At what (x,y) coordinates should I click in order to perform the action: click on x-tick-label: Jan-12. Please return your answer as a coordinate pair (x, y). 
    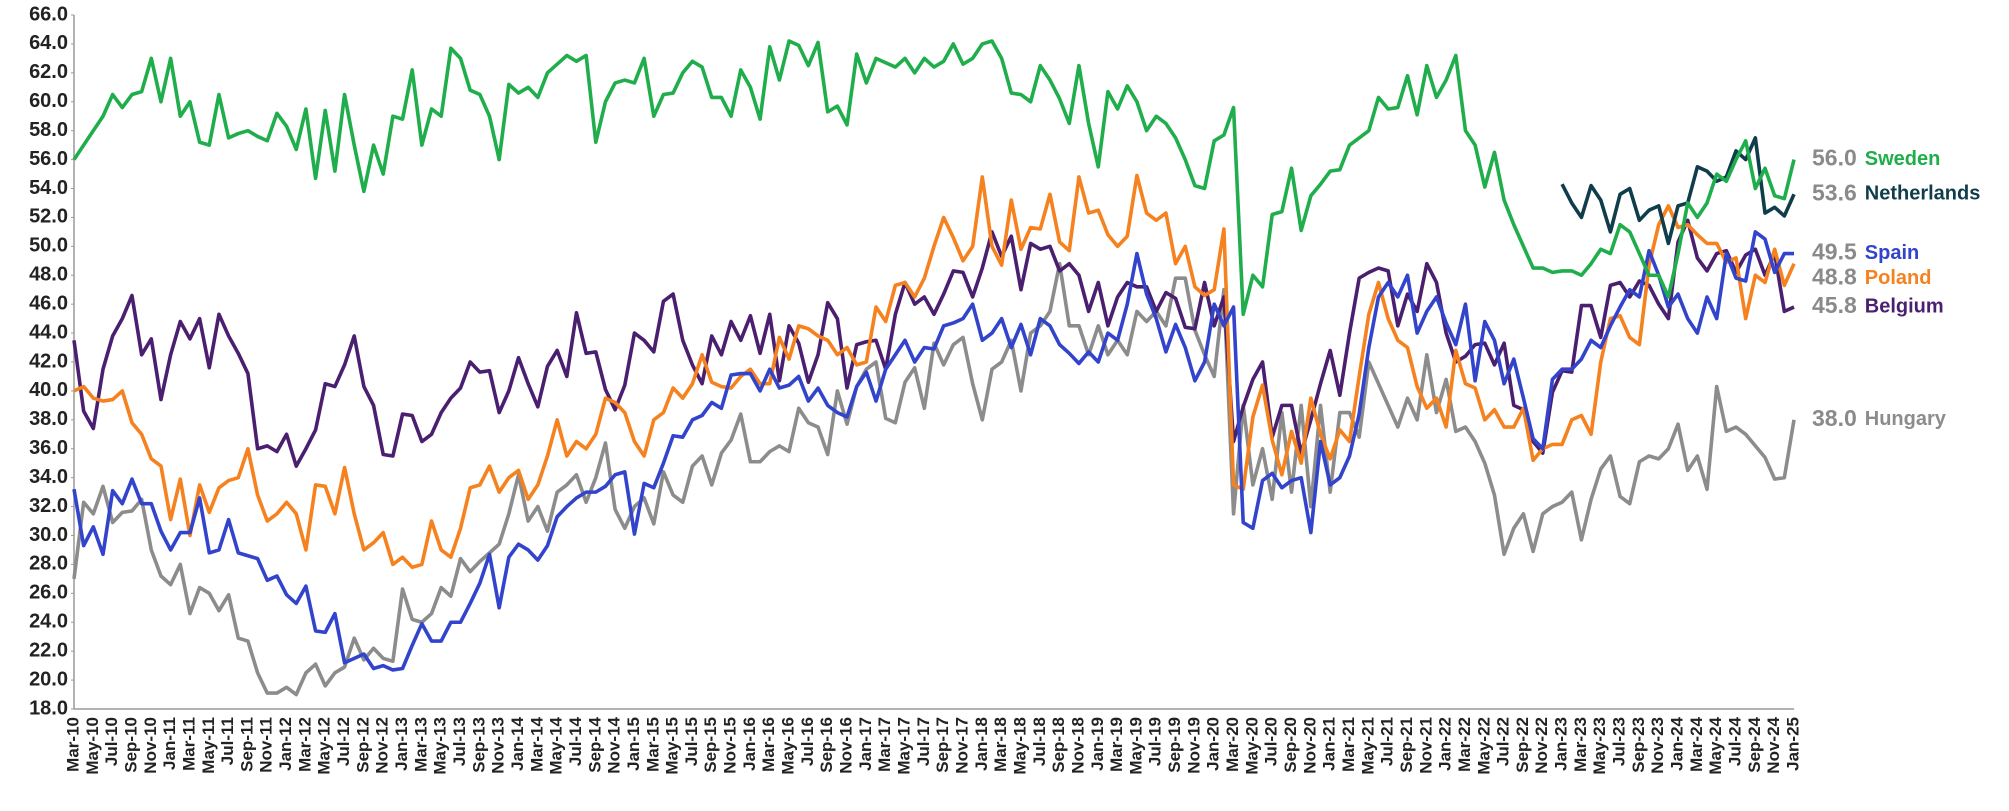
    Looking at the image, I should click on (285, 744).